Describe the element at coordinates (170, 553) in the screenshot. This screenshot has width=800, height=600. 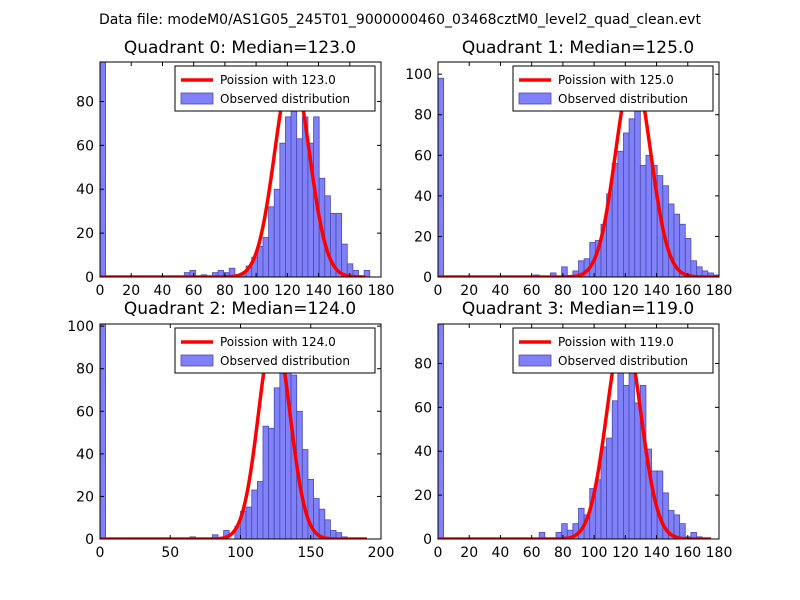
I see `x-tick-label: 50` at that location.